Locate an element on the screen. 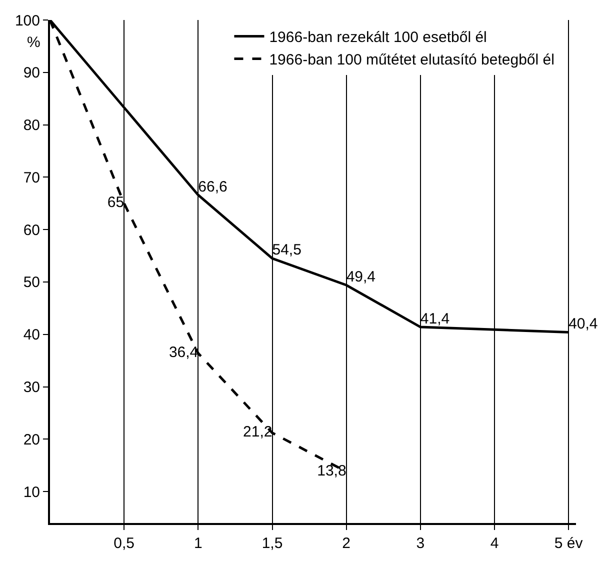  y-tick-label: 100 is located at coordinates (27, 21).